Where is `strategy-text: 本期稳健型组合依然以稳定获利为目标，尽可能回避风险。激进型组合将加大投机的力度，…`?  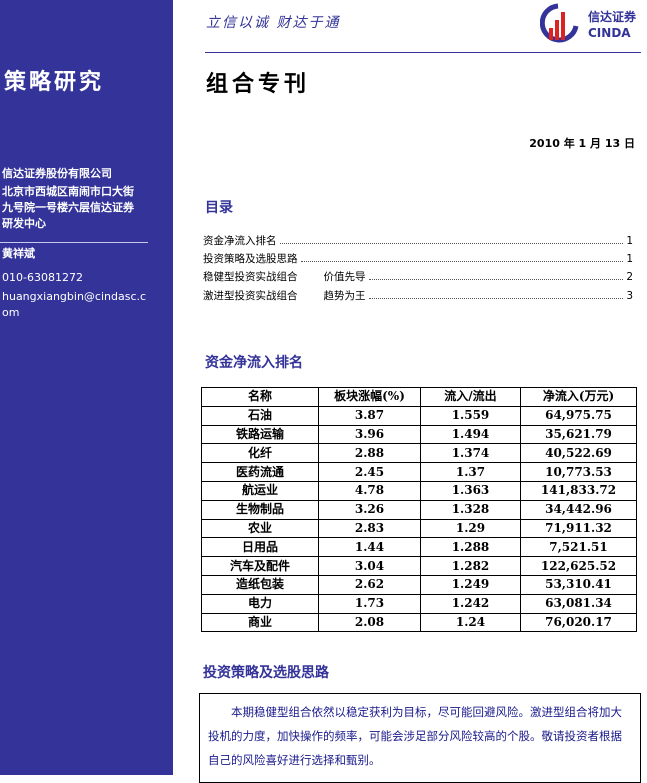 strategy-text: 本期稳健型组合依然以稳定获利为目标，尽可能回避风险。激进型组合将加大投机的力度，… is located at coordinates (420, 738).